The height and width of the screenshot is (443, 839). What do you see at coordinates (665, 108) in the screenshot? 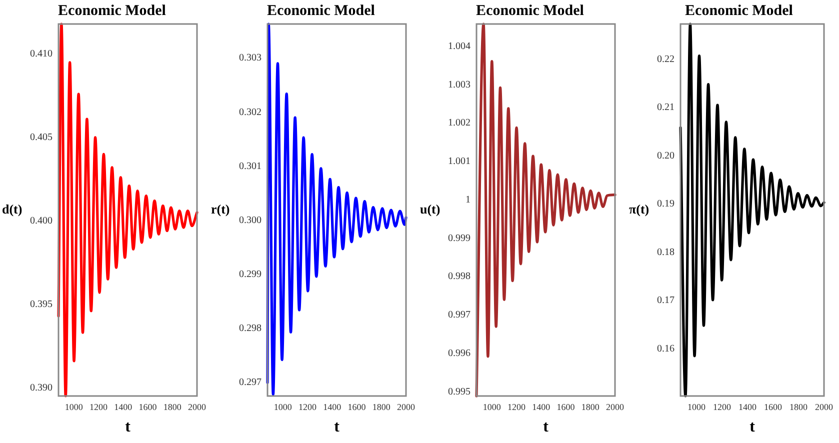
I see `y-tick-label: 0.21` at bounding box center [665, 108].